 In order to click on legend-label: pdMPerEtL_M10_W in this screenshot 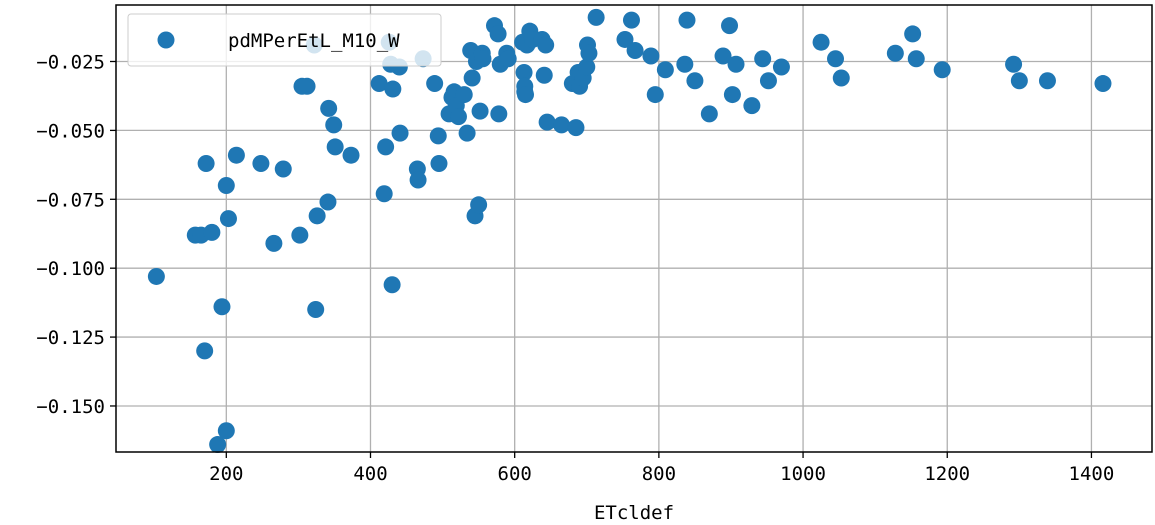, I will do `click(314, 41)`.